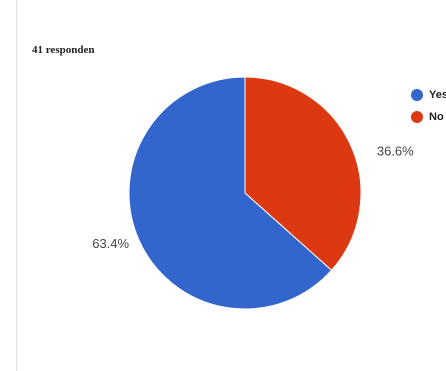 This screenshot has width=446, height=371. I want to click on pie-slice-no, so click(303, 173).